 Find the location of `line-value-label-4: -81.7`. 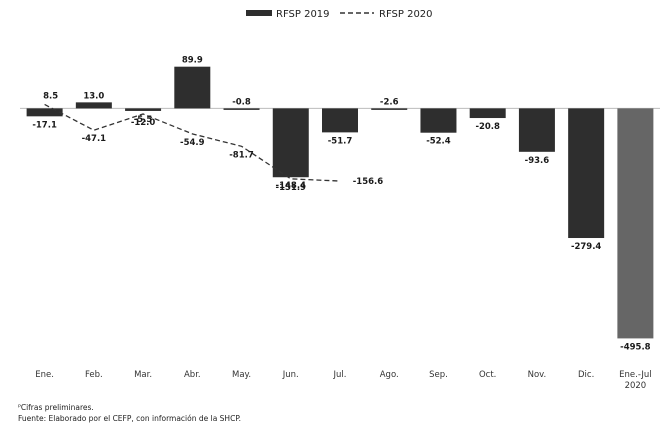

line-value-label-4: -81.7 is located at coordinates (241, 155).